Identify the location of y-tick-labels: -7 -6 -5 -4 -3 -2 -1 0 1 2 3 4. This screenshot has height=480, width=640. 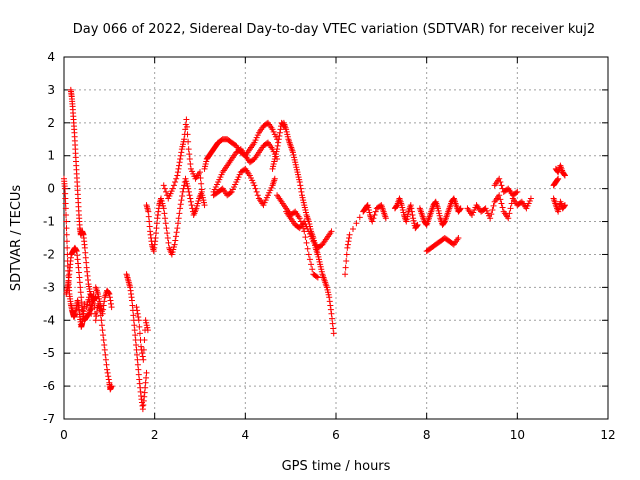
(49, 238).